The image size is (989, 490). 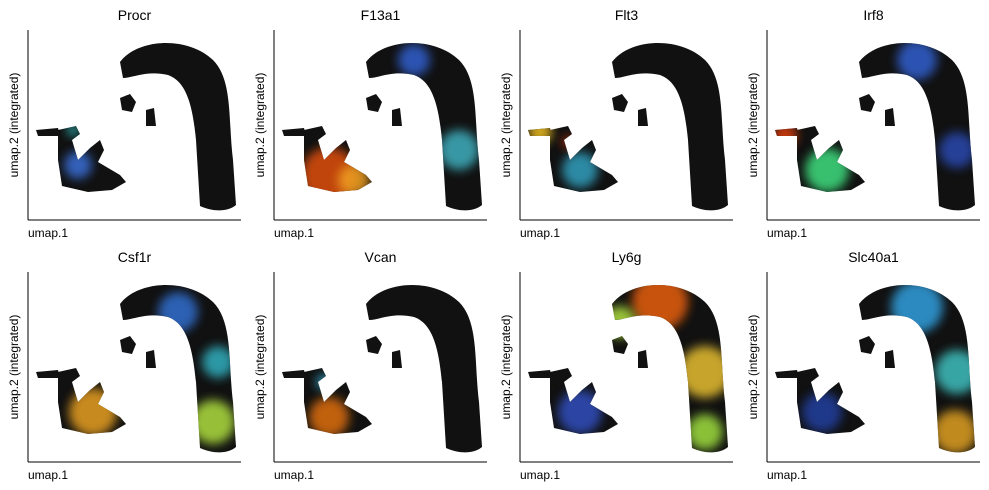 What do you see at coordinates (627, 257) in the screenshot?
I see `panel-title: Ly6g` at bounding box center [627, 257].